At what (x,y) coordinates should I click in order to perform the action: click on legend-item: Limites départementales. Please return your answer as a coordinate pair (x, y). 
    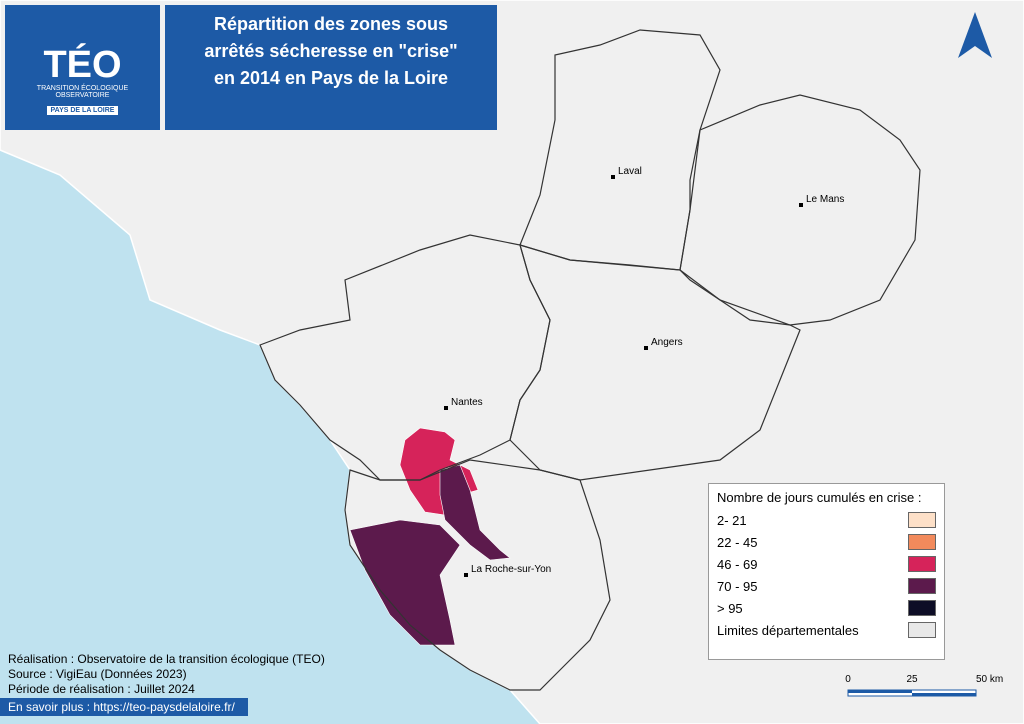
    Looking at the image, I should click on (826, 630).